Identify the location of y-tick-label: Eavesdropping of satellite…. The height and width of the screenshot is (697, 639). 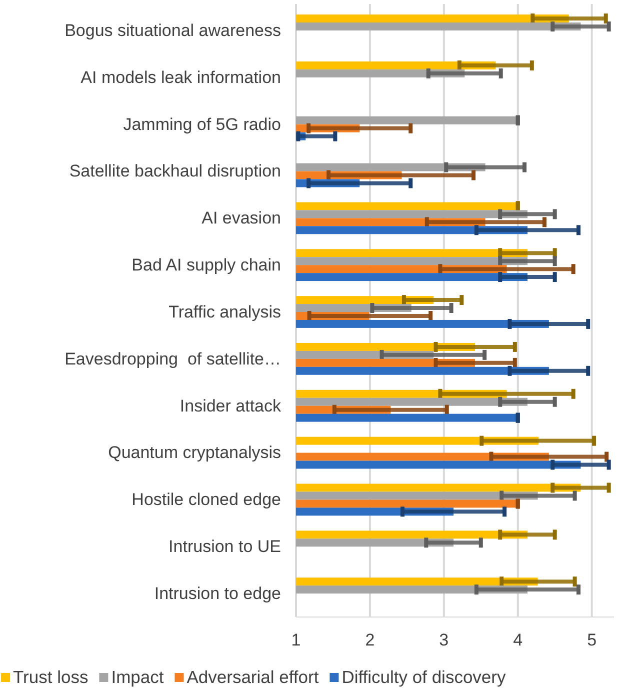
(172, 358).